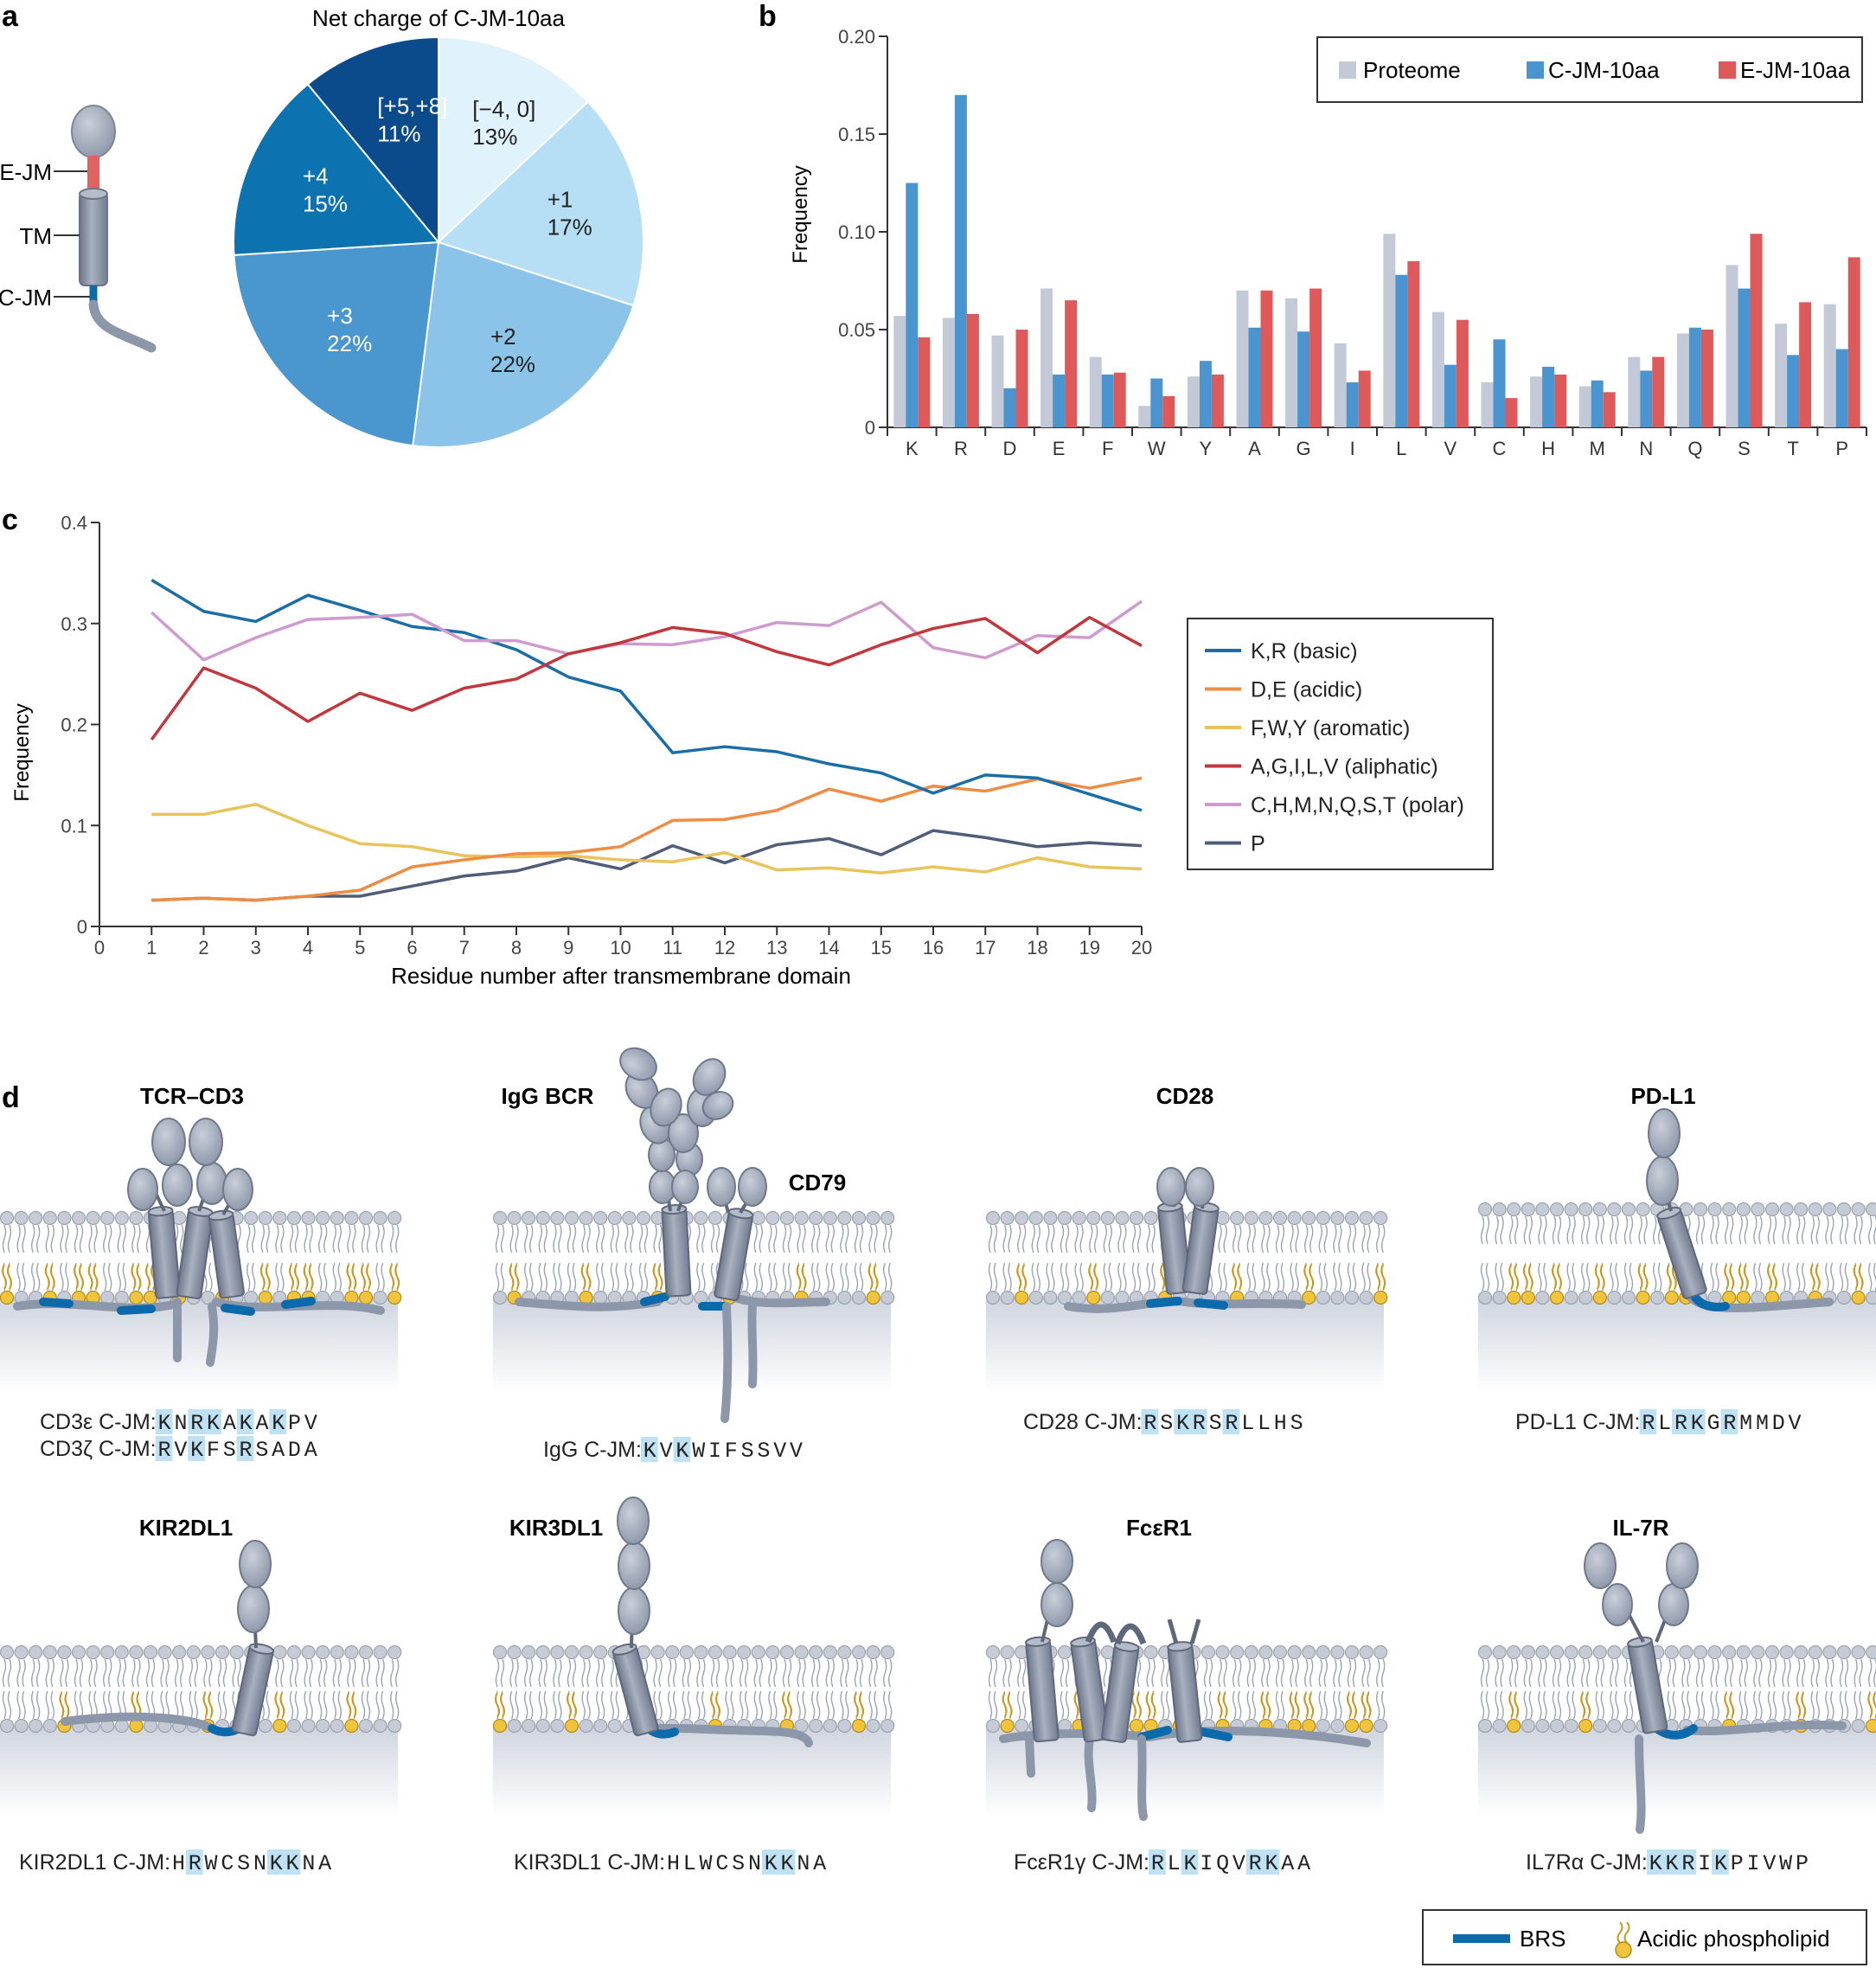  I want to click on line-legend-label: F,W,Y (aromatic), so click(1330, 728).